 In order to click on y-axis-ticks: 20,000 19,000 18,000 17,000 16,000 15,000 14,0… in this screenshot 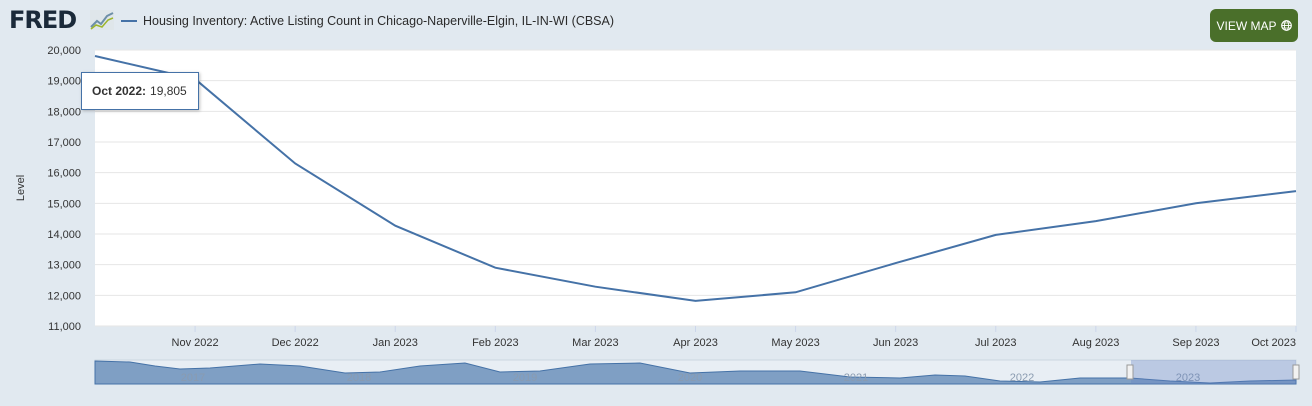, I will do `click(64, 189)`.